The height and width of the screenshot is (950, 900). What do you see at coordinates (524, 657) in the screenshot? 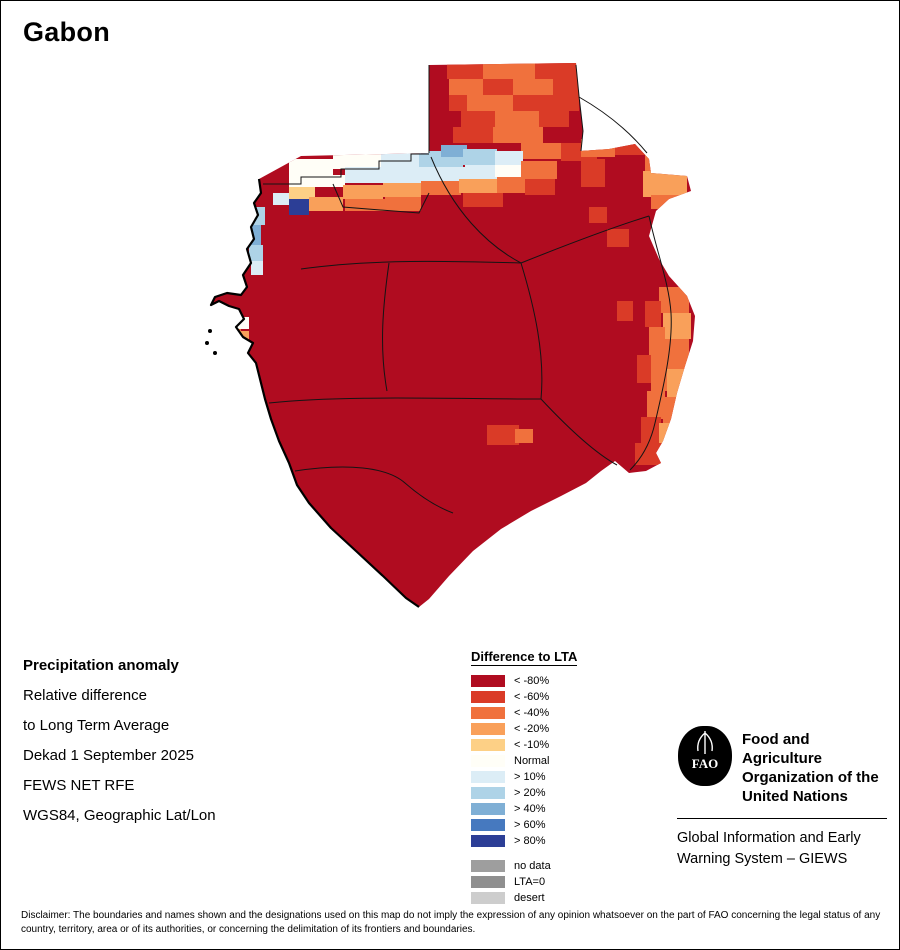
I see `legend-title: Difference to LTA` at bounding box center [524, 657].